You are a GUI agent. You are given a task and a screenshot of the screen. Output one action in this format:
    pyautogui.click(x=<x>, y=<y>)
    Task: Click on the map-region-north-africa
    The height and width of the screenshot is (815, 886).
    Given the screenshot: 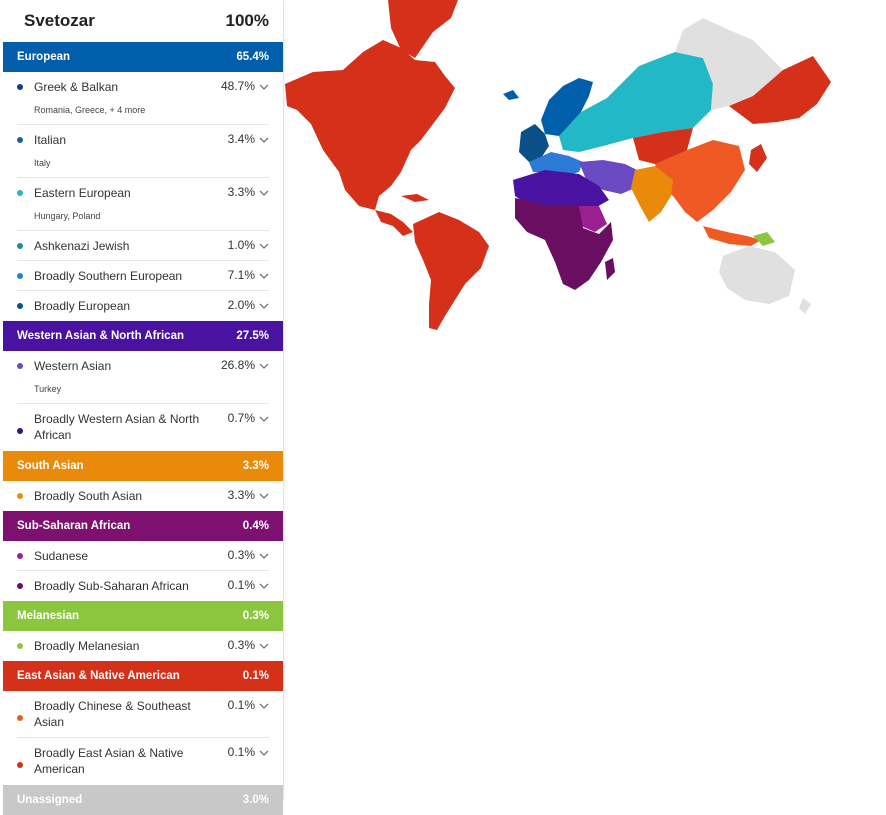 What is the action you would take?
    pyautogui.click(x=561, y=189)
    